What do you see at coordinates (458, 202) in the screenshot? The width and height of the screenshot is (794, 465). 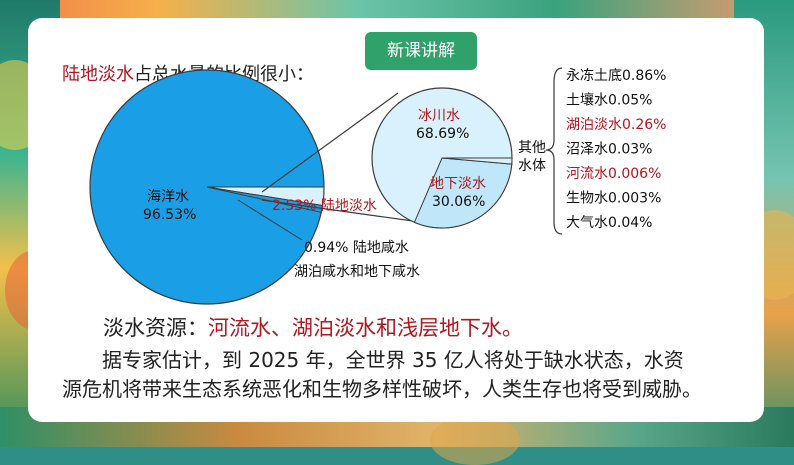 I see `label-groundwater-percent: 30.06%` at bounding box center [458, 202].